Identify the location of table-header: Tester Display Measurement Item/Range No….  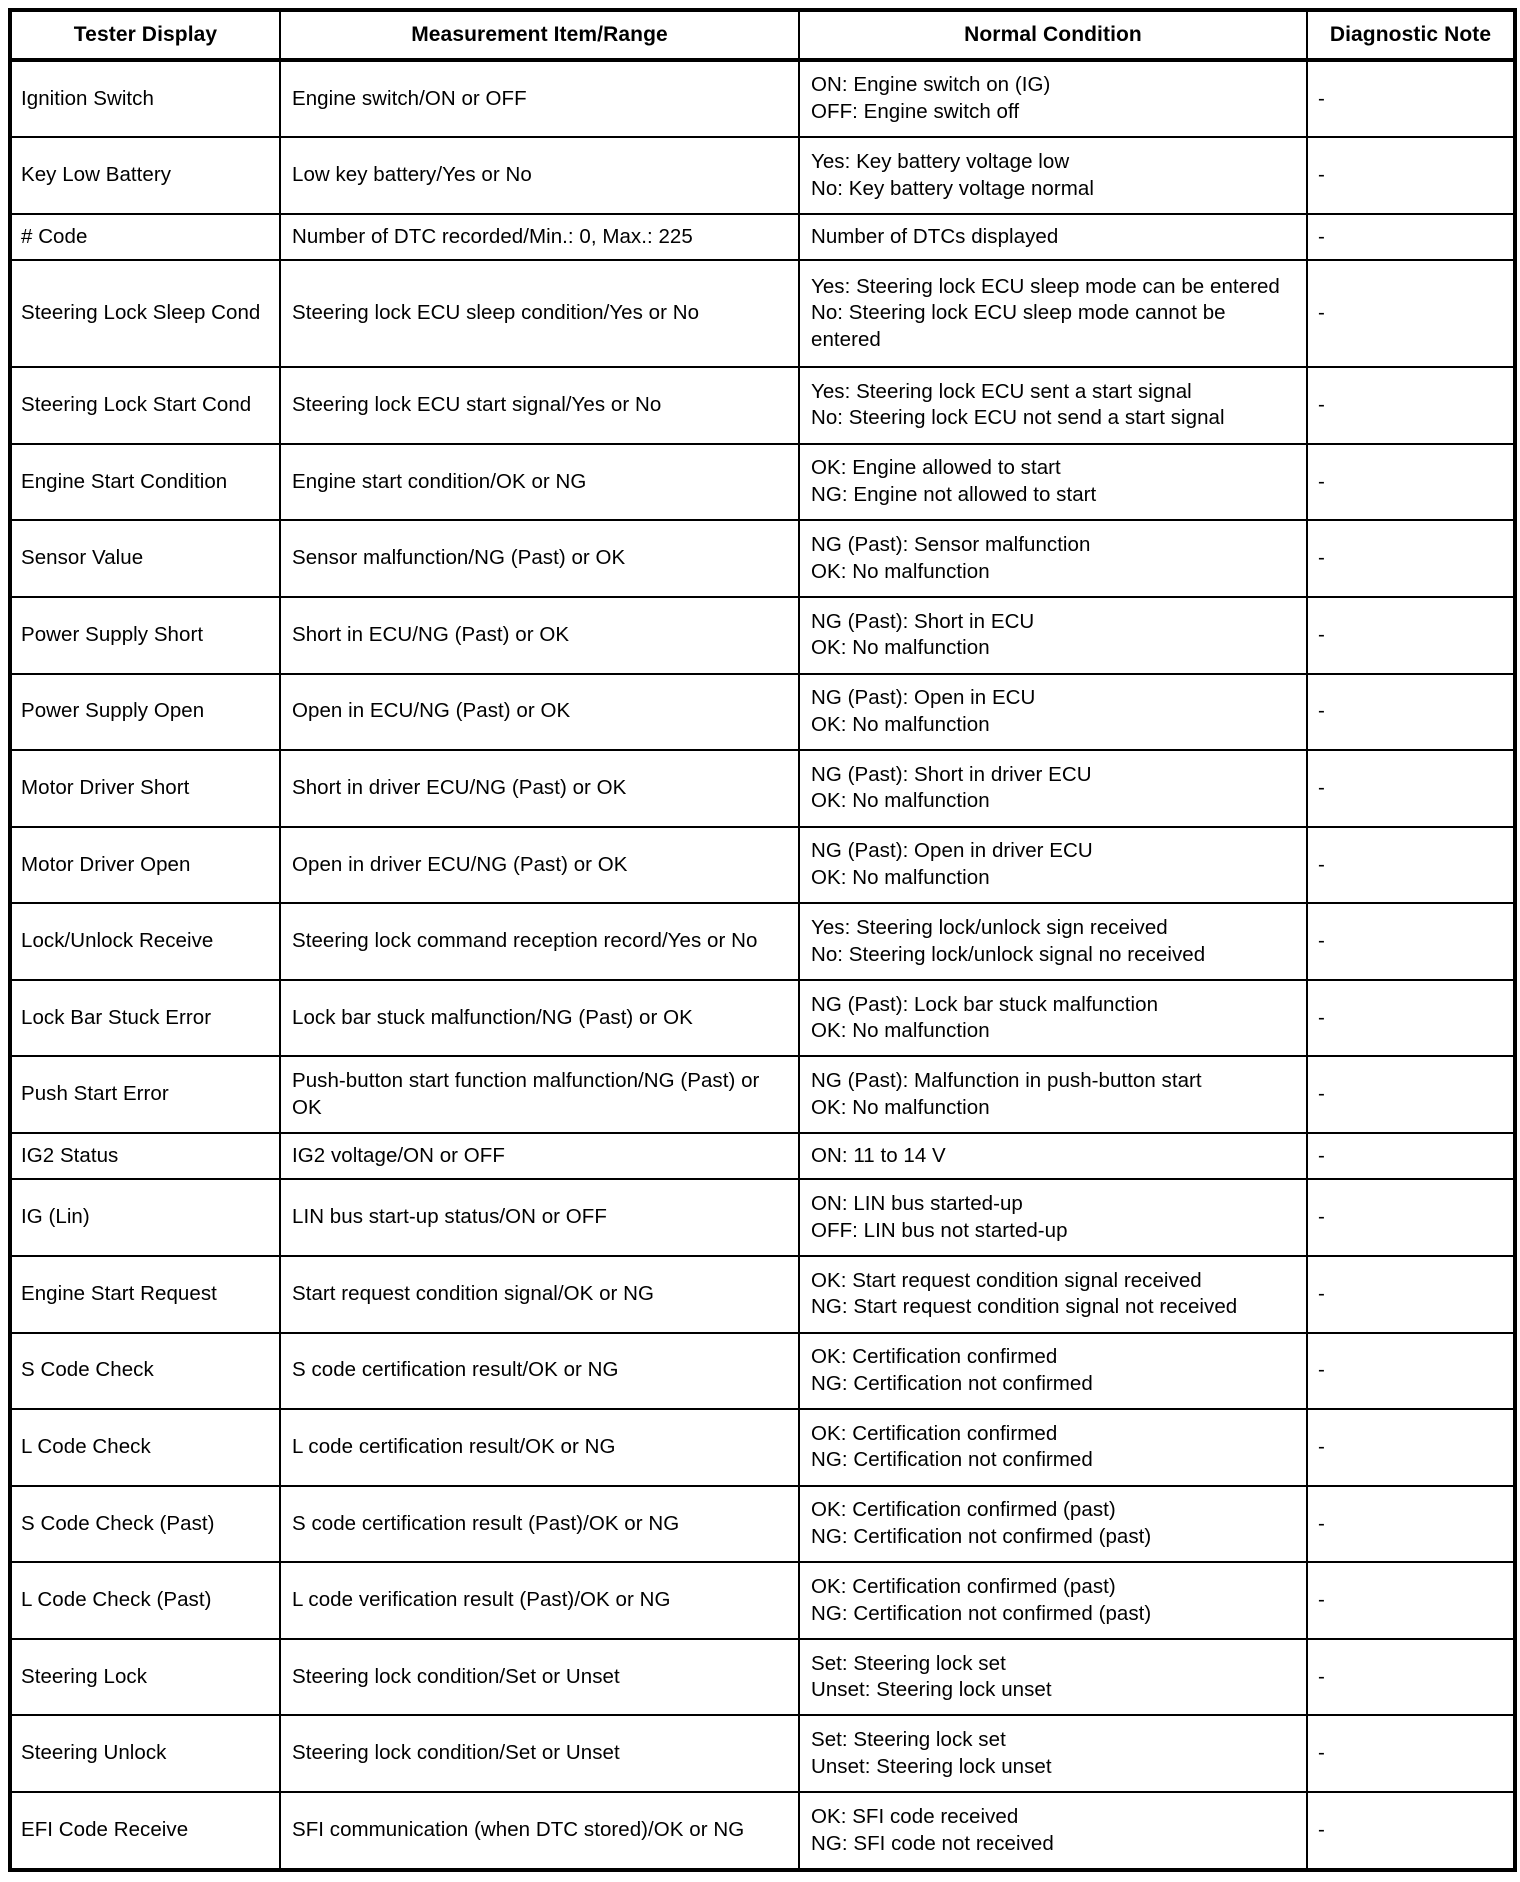
(762, 36).